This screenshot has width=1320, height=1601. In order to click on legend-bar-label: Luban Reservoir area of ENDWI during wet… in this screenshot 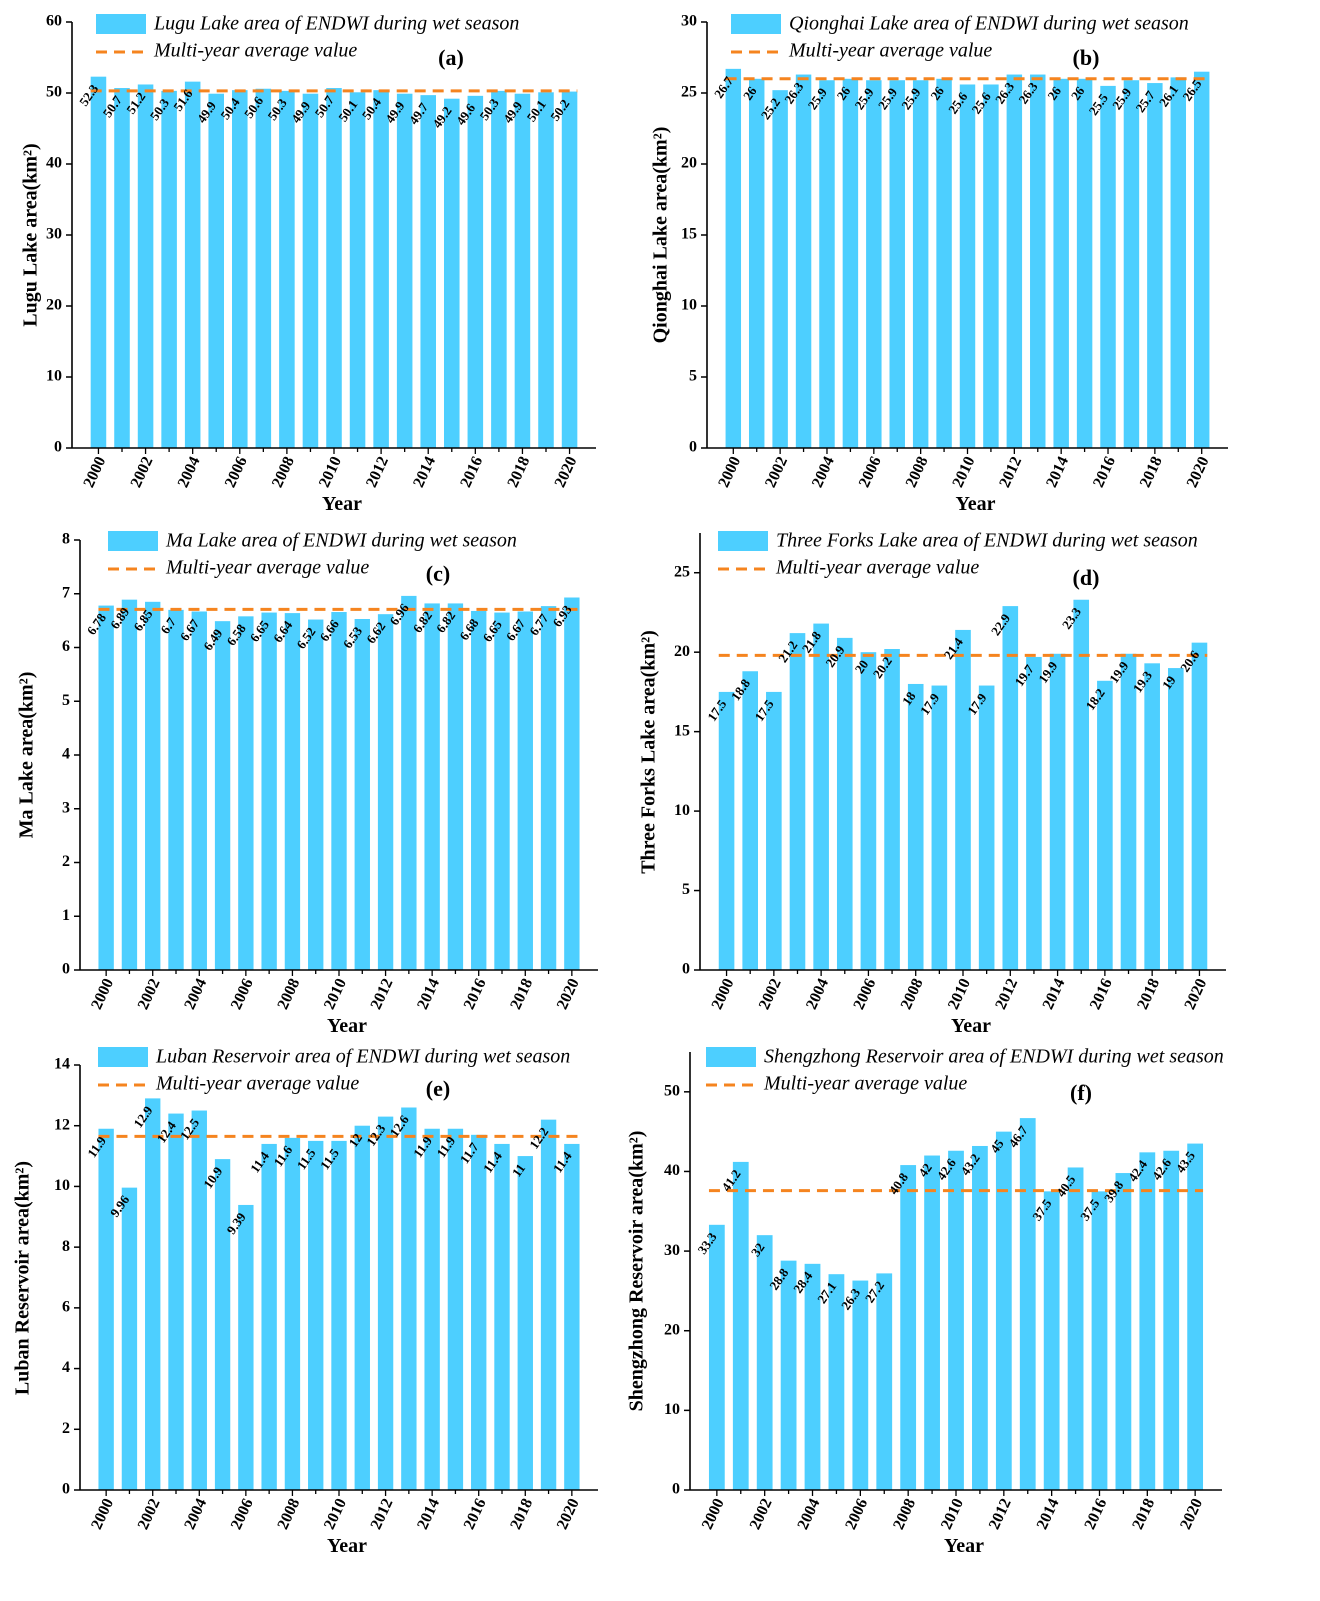, I will do `click(362, 1057)`.